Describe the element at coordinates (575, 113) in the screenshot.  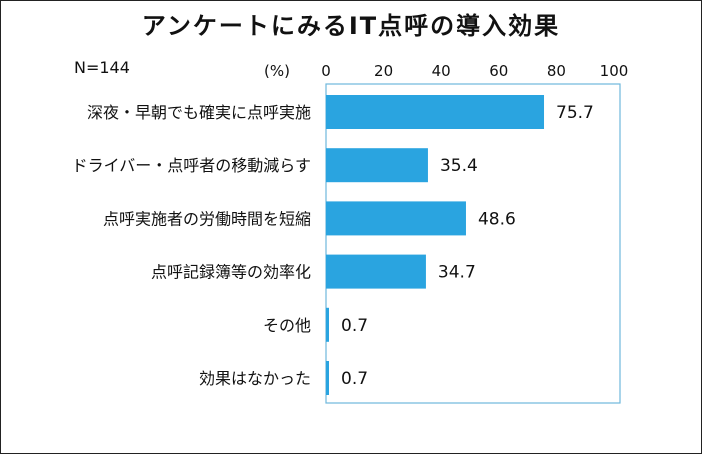
I see `value-label: 75.7` at that location.